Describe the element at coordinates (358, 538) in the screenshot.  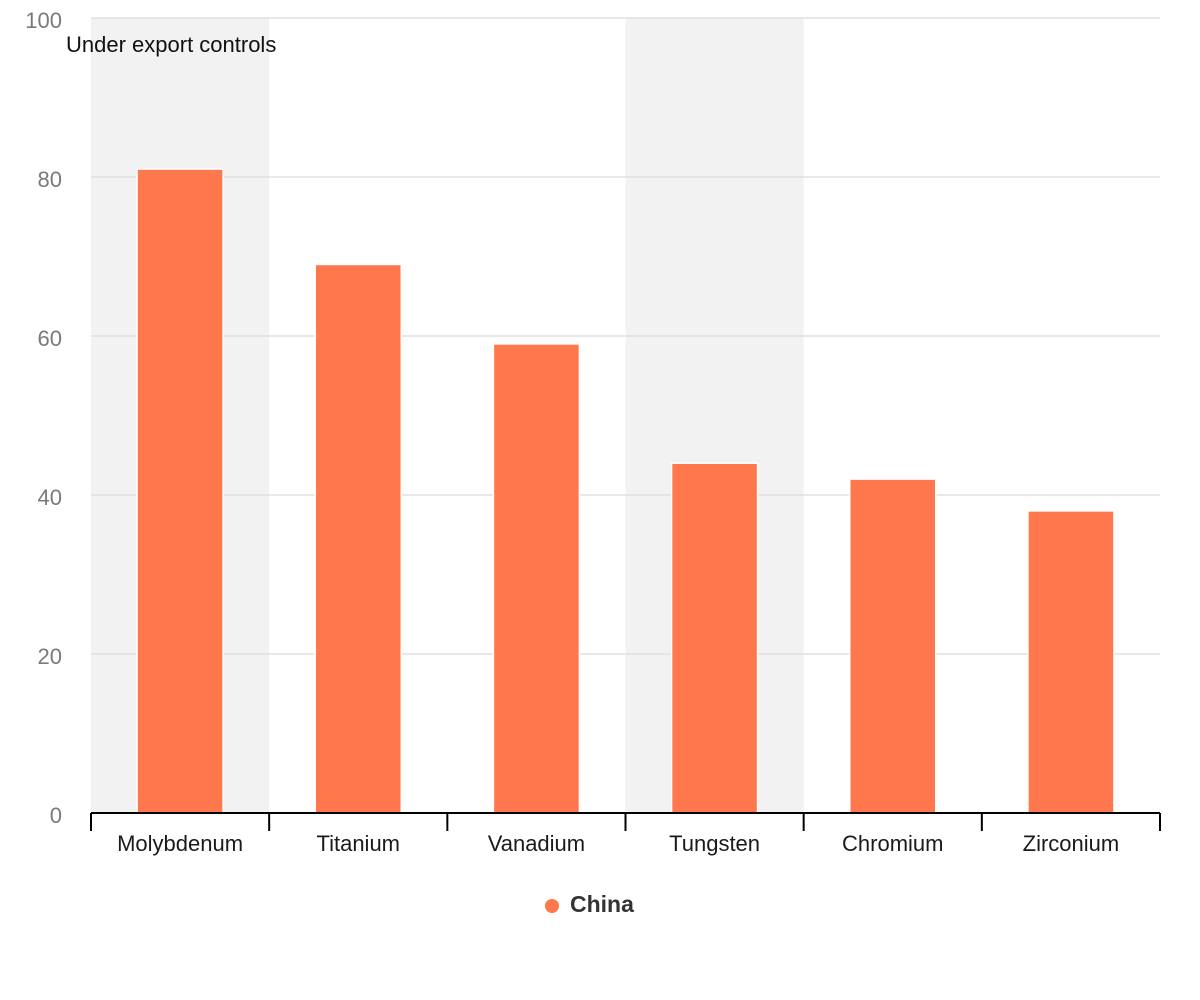
I see `bar-titanium` at that location.